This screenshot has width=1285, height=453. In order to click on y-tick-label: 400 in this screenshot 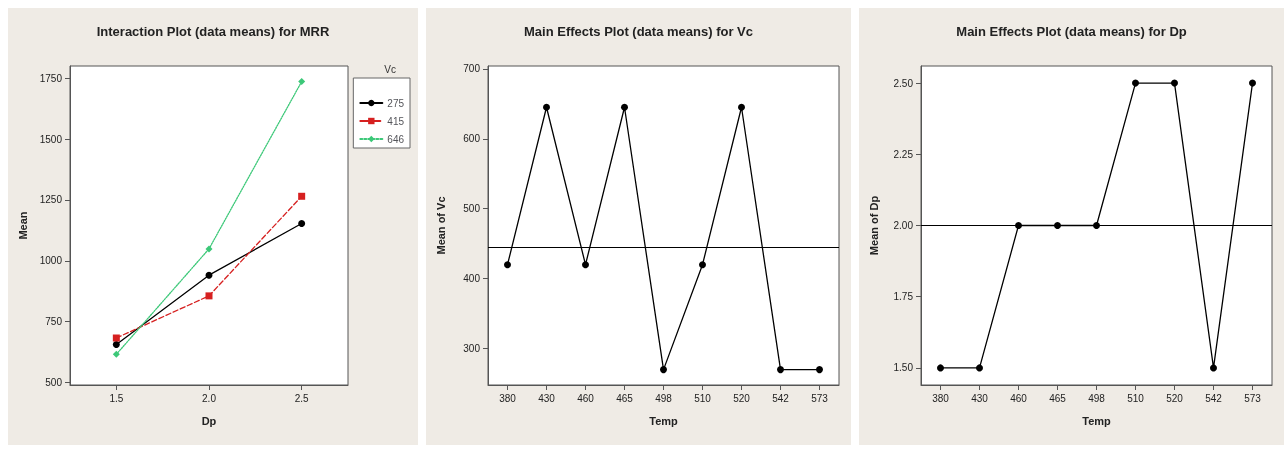, I will do `click(472, 279)`.